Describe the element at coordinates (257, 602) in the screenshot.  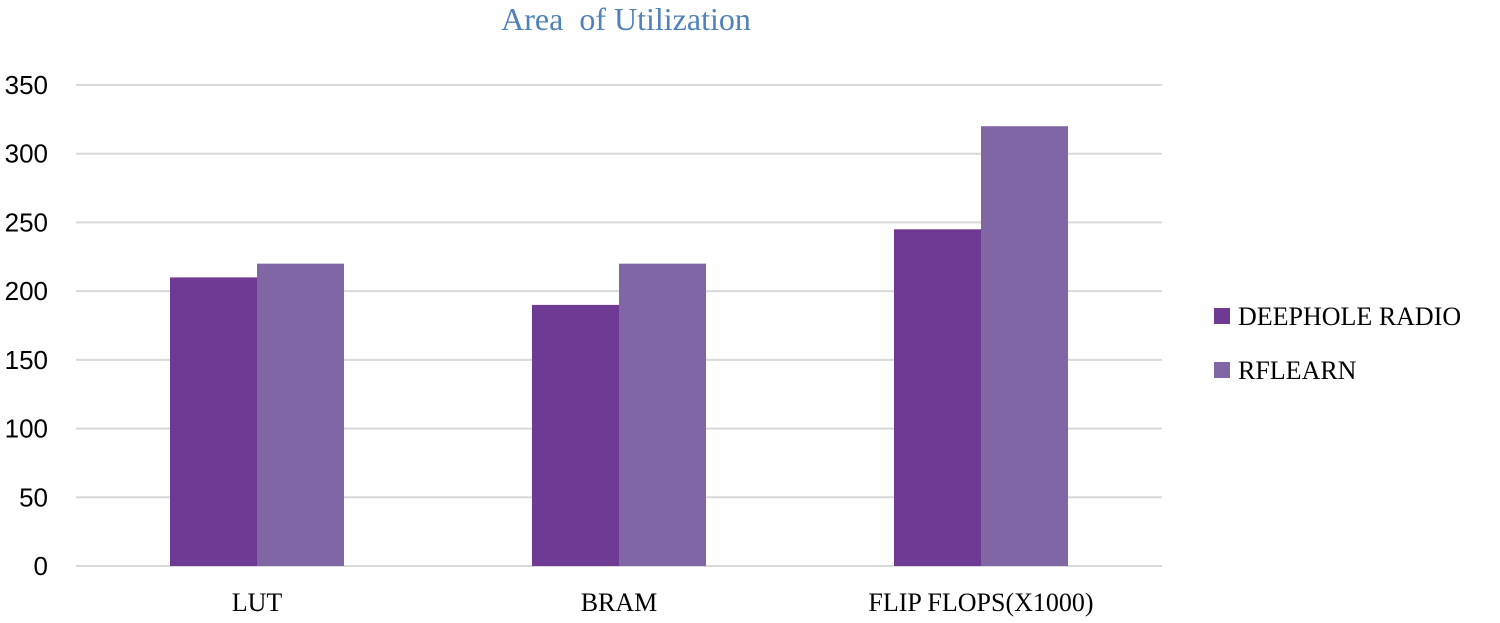
I see `x-category-label: LUT` at that location.